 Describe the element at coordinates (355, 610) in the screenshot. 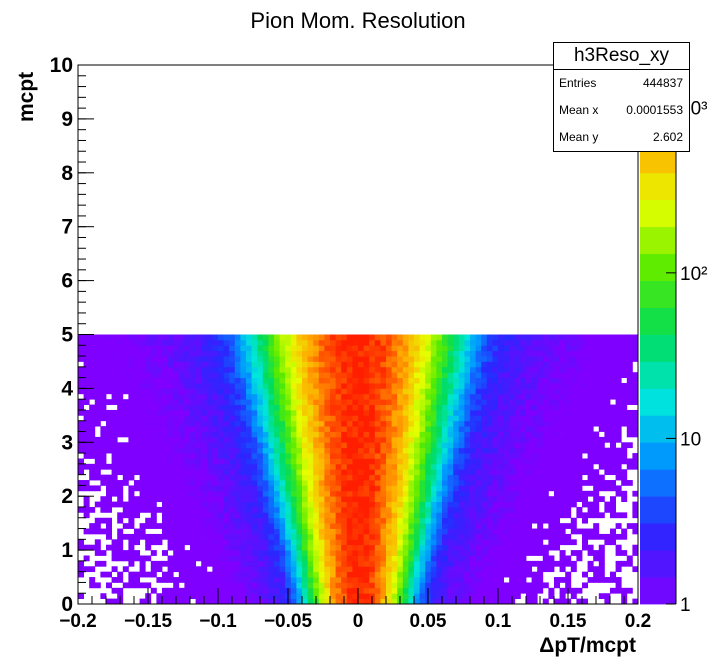

I see `x-axis: −0.2 −0.15 −0.1 −0.05 0 0.05 0.1 0.15 0.2` at that location.